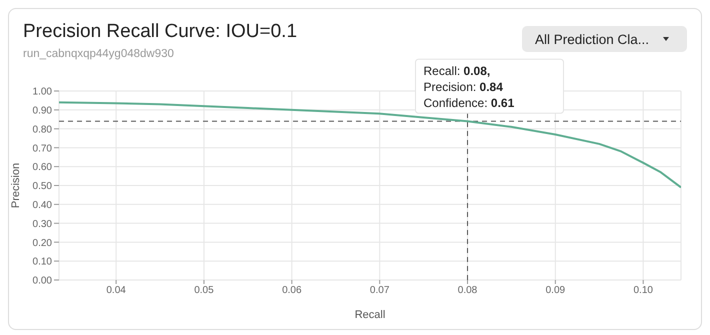 The width and height of the screenshot is (710, 335). What do you see at coordinates (380, 290) in the screenshot?
I see `x-tick-label: 0.07` at bounding box center [380, 290].